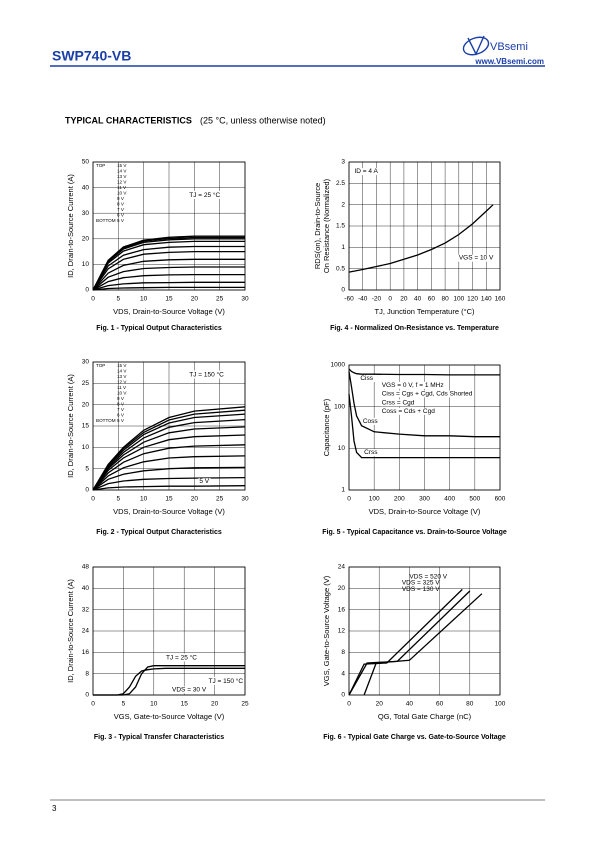 This screenshot has width=595, height=847. I want to click on y-tick-label: 1000, so click(338, 365).